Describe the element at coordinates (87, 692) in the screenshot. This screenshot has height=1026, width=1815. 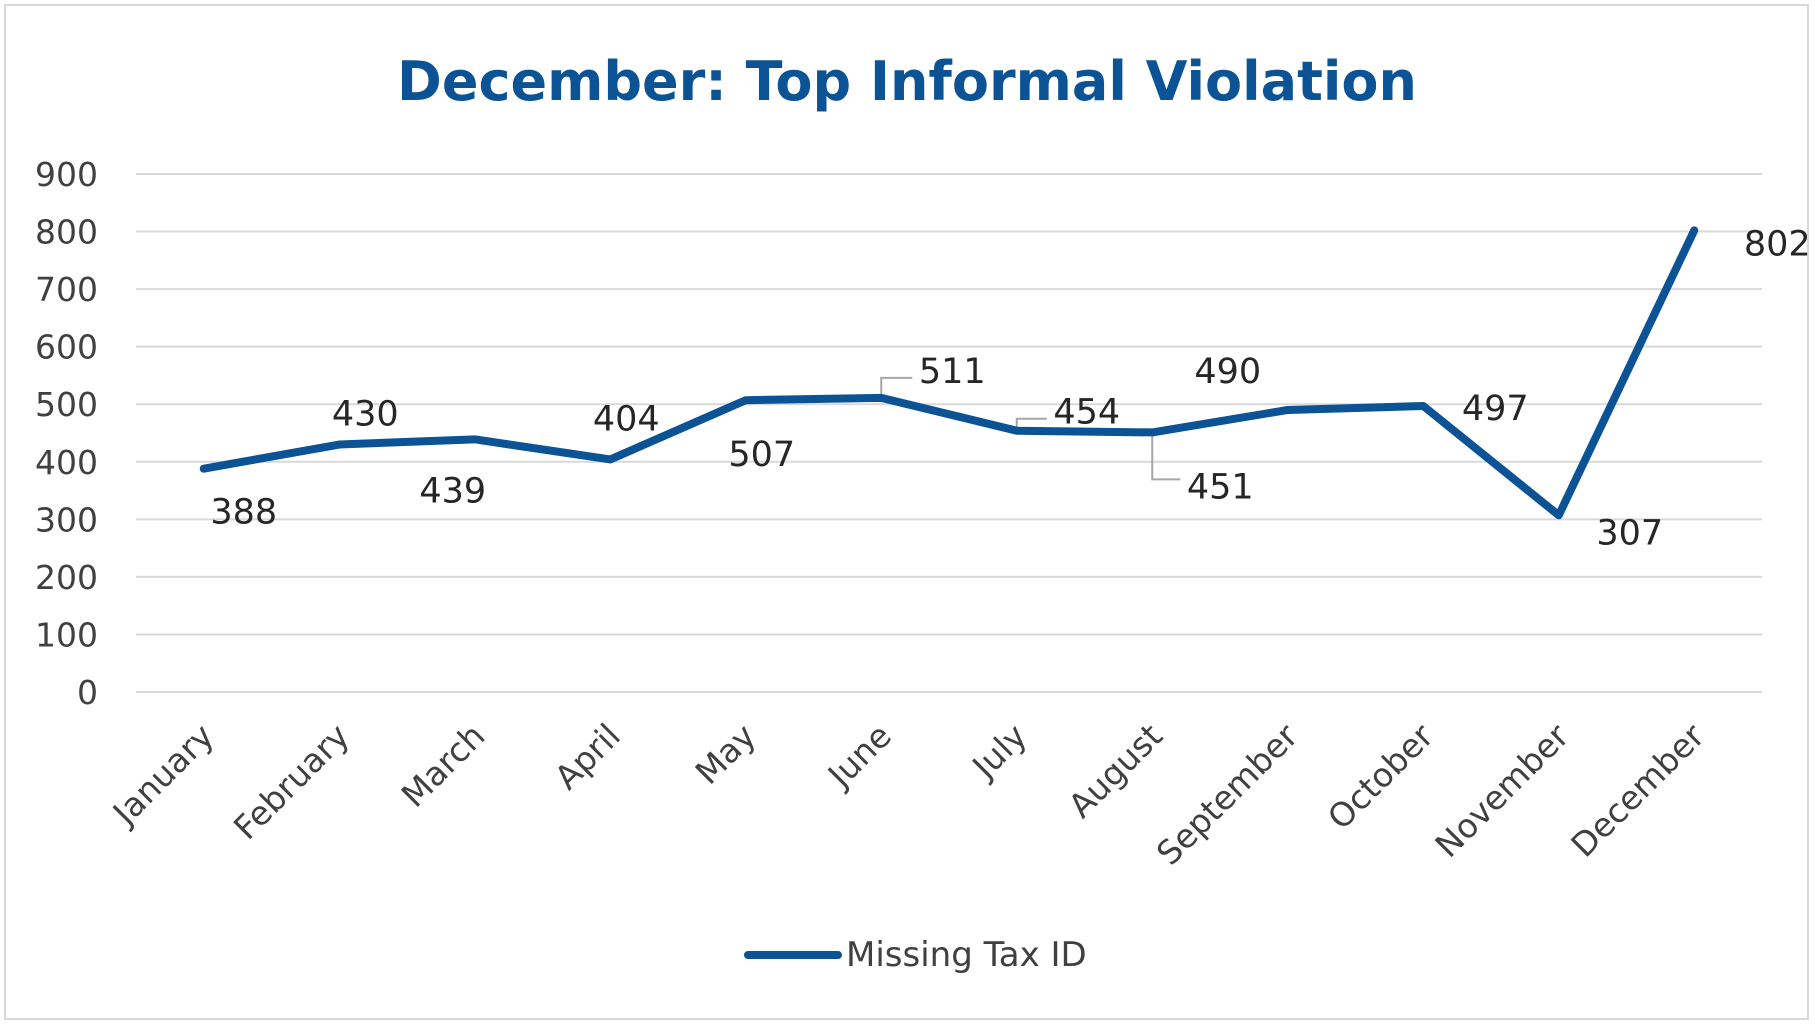
I see `y-tick-label: 0` at that location.